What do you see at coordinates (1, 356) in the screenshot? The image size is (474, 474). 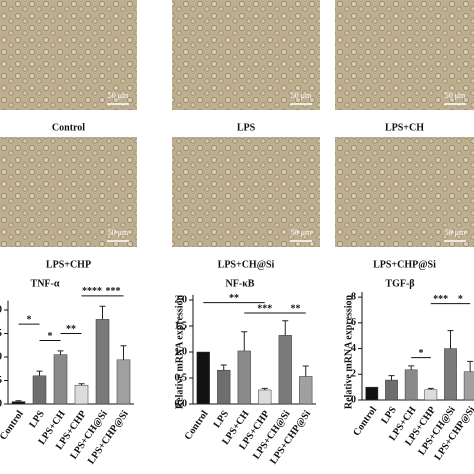 I see `y-tick-label: 10` at bounding box center [1, 356].